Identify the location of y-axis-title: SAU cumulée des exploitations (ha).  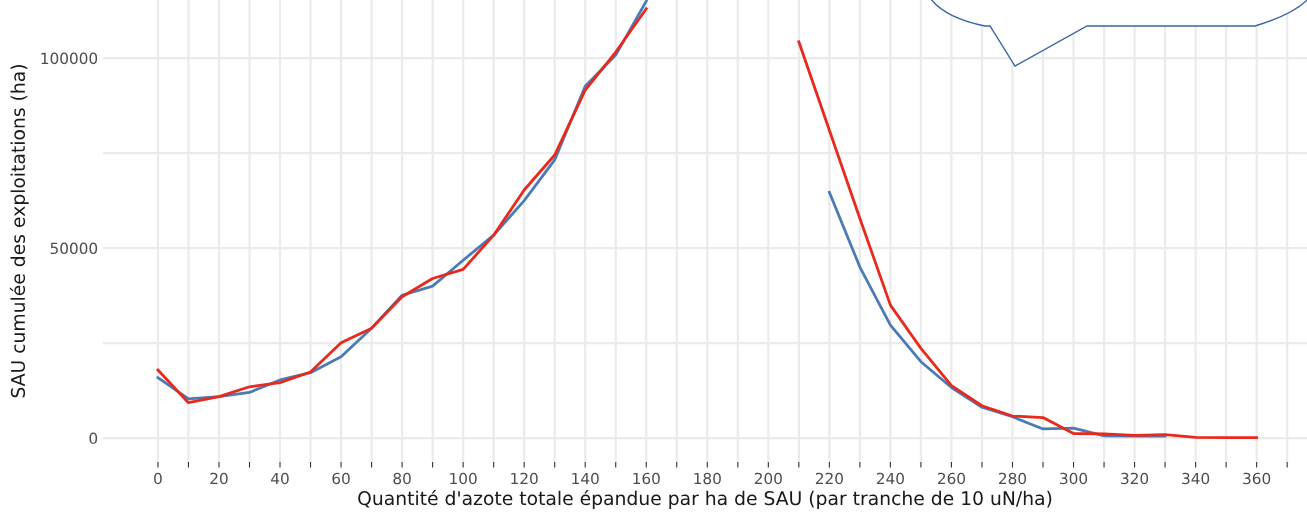
(19, 231).